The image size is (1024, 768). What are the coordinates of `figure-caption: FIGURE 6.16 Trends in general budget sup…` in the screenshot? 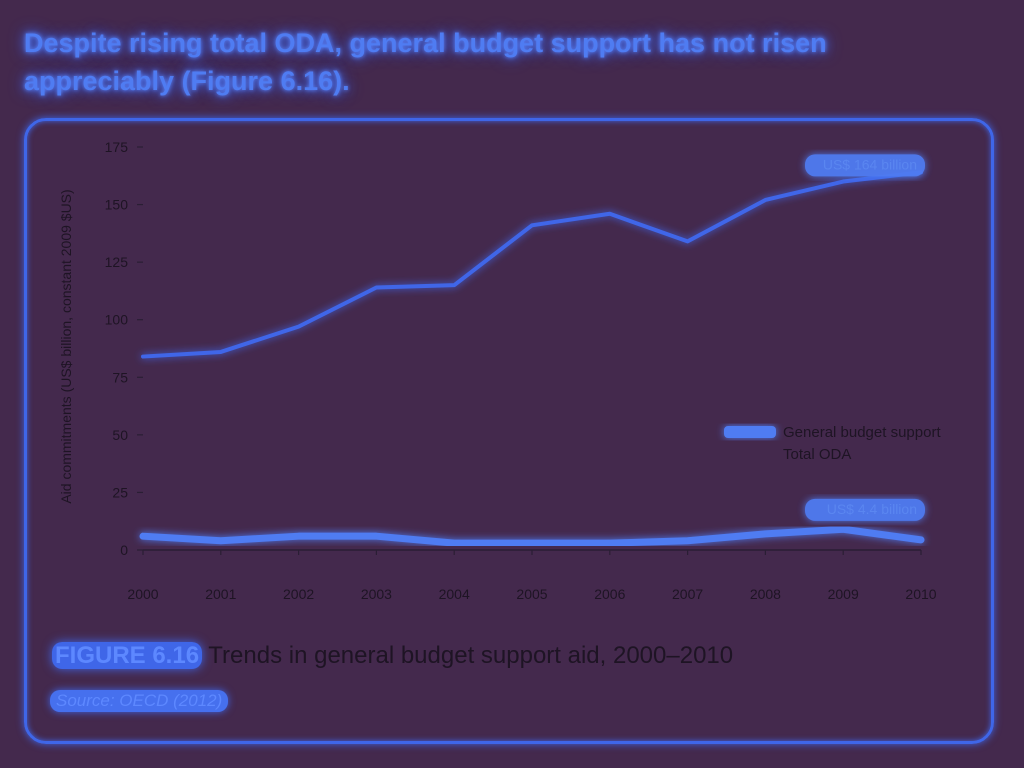 It's located at (392, 656).